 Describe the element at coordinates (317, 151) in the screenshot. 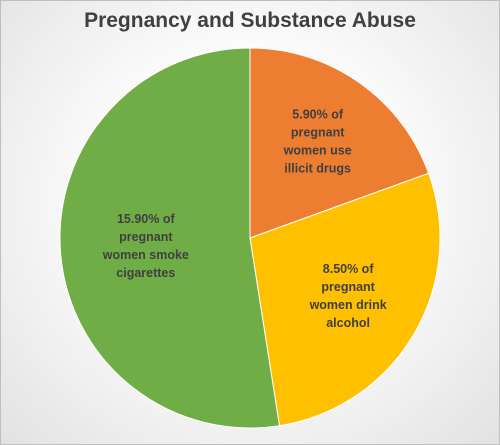

I see `data-label-line: women use` at that location.